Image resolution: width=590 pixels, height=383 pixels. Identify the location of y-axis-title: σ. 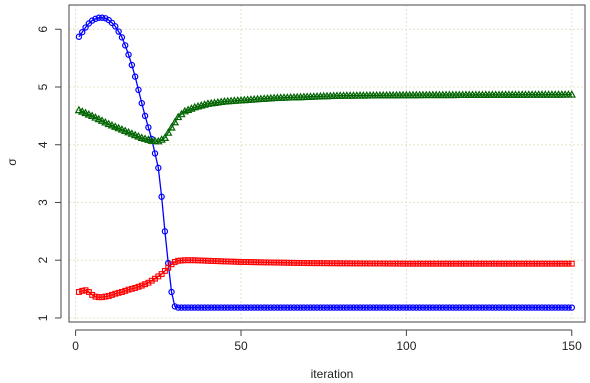
(12, 162).